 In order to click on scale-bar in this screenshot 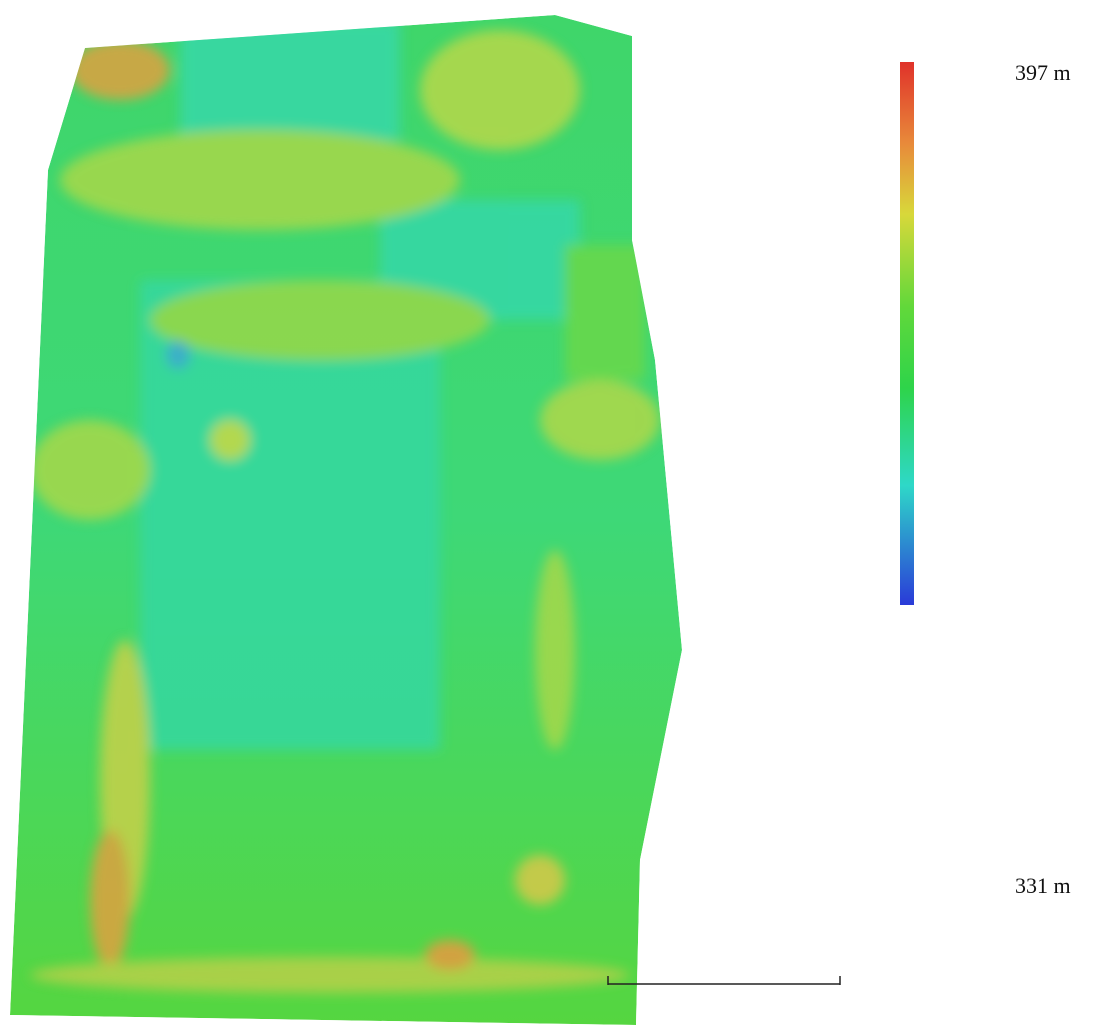, I will do `click(724, 980)`.